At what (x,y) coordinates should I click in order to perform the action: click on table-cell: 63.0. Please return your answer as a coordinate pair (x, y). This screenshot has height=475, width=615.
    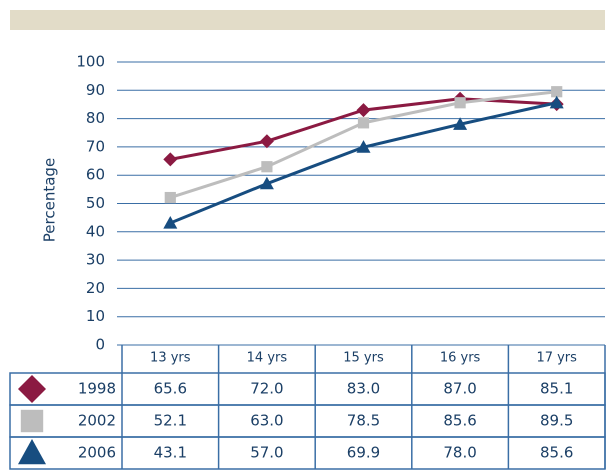
    Looking at the image, I should click on (266, 421).